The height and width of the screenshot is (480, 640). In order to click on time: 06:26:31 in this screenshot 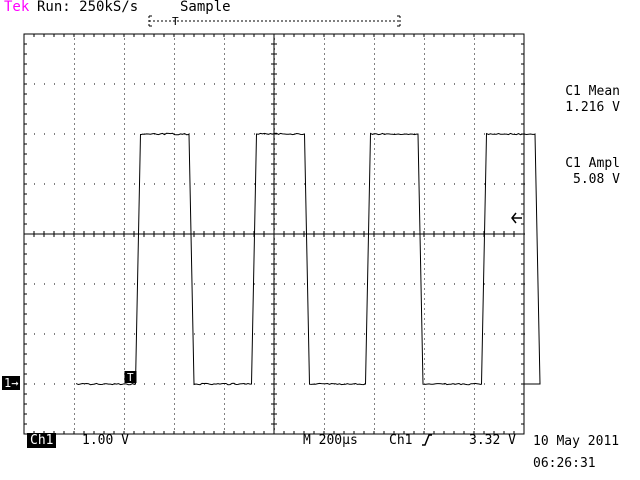, I will do `click(564, 463)`.